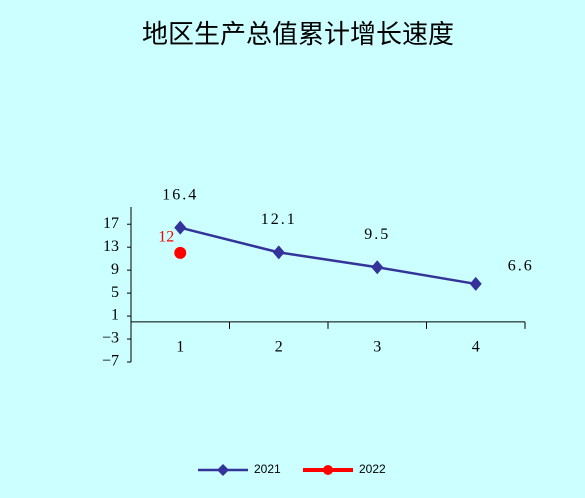  I want to click on y-tick-label: 5, so click(115, 292).